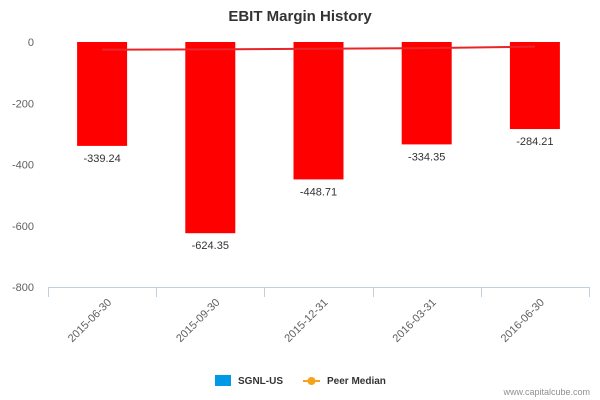  Describe the element at coordinates (31, 43) in the screenshot. I see `y-tick-label: 0` at that location.